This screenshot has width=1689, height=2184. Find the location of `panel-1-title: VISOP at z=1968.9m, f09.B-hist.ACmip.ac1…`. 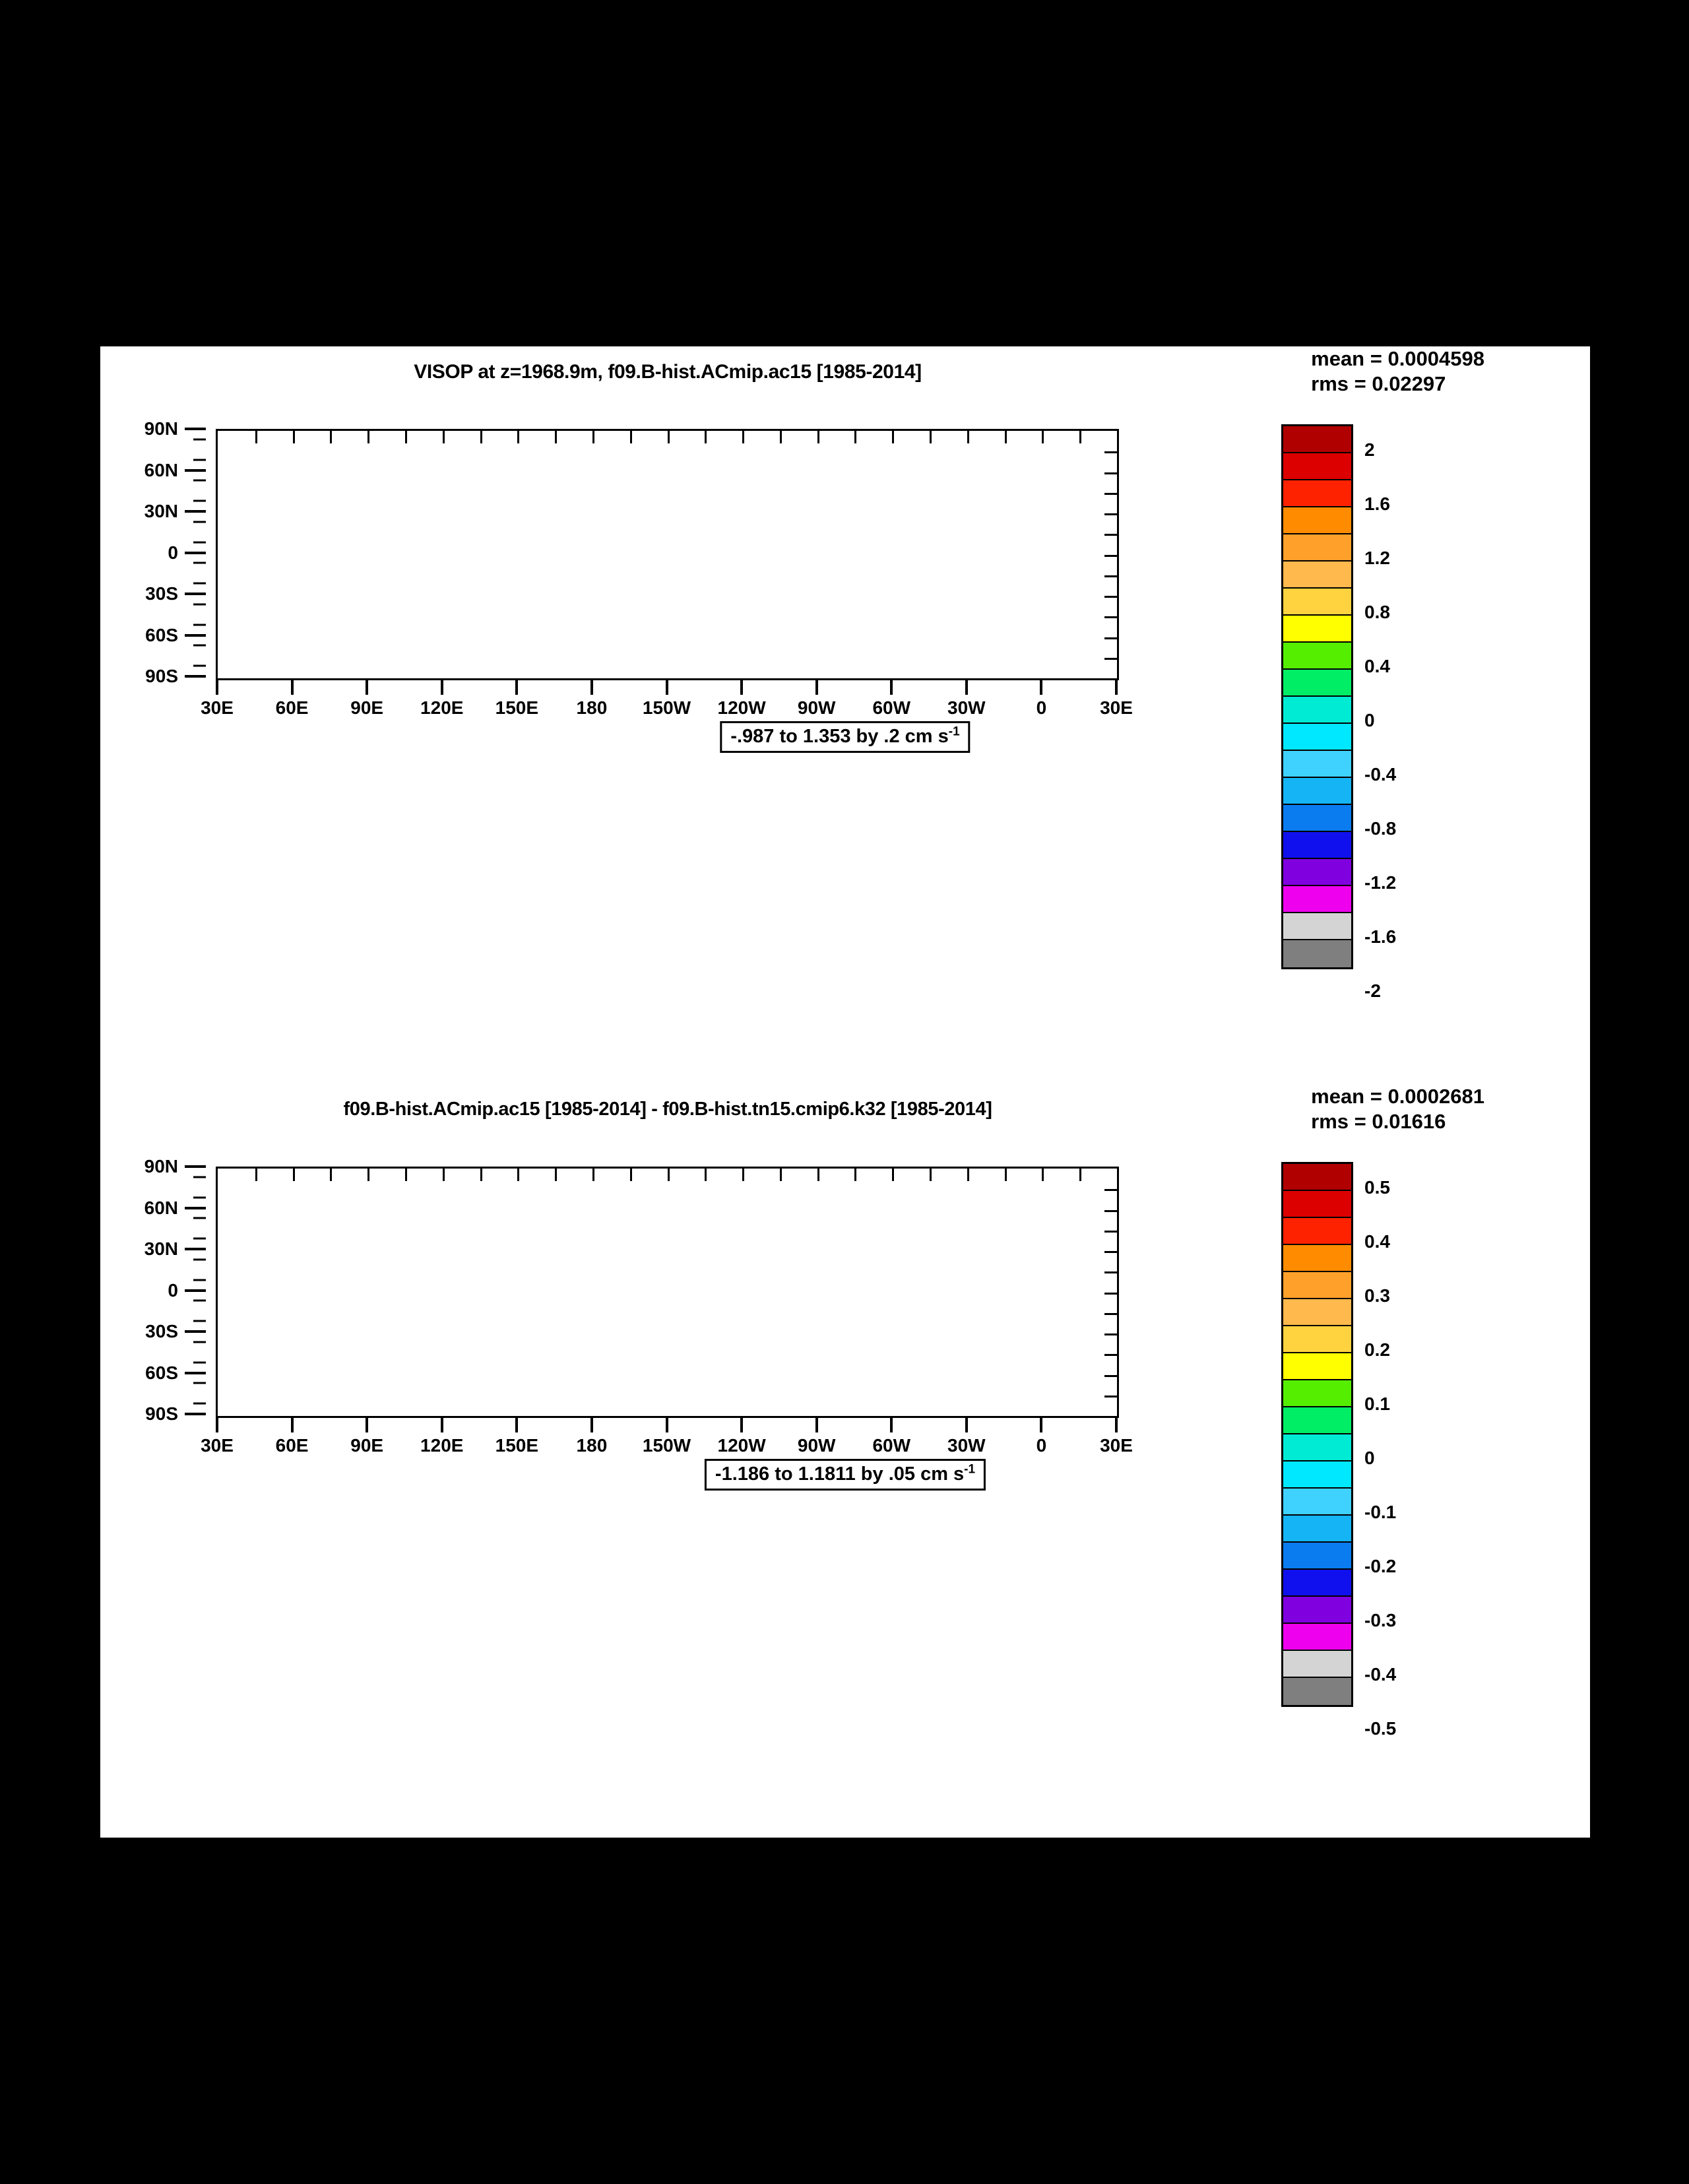

panel-1-title: VISOP at z=1968.9m, f09.B-hist.ACmip.ac1… is located at coordinates (668, 372).